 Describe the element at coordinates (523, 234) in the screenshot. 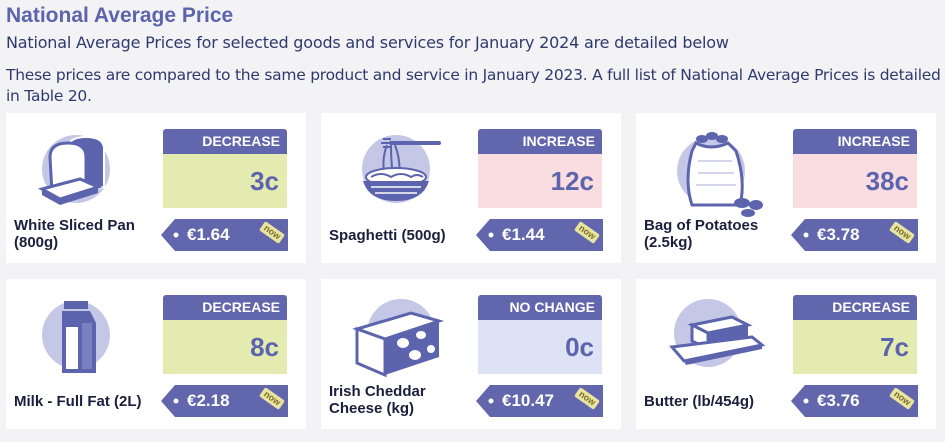

I see `price-value: €1.44` at that location.